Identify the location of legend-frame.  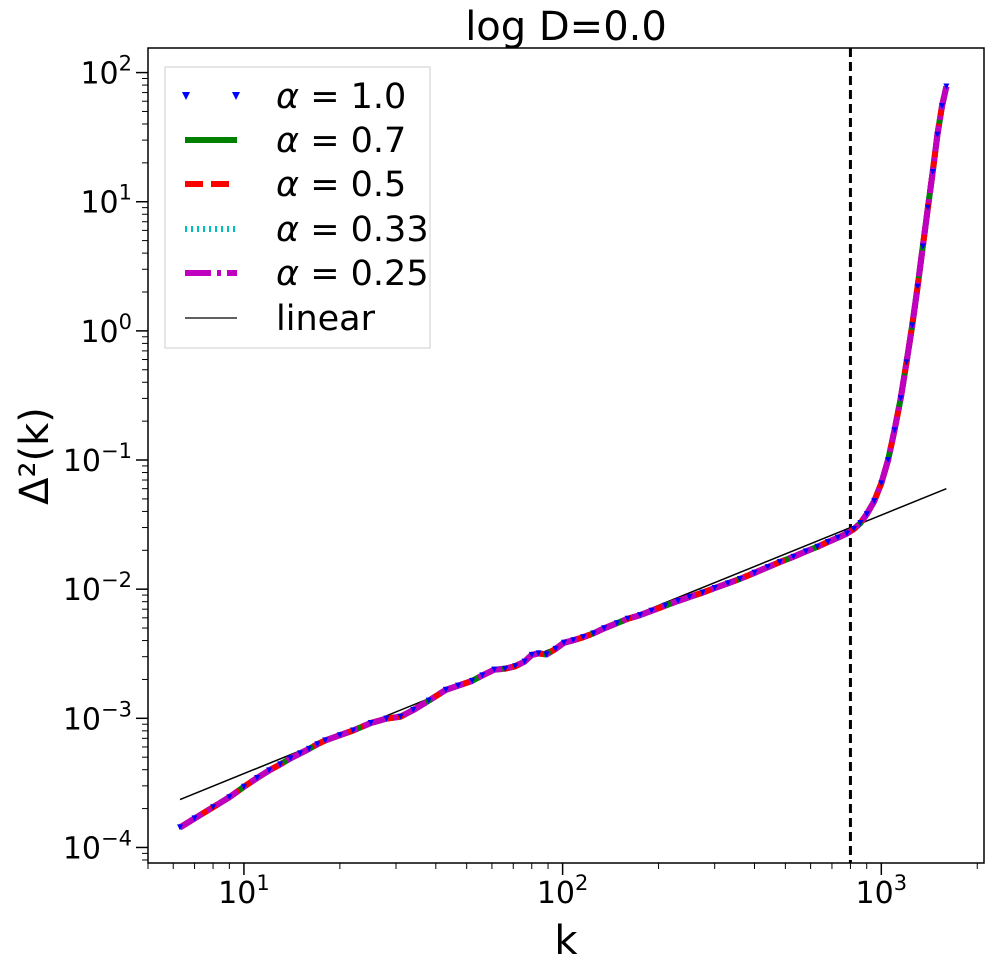
(297, 207).